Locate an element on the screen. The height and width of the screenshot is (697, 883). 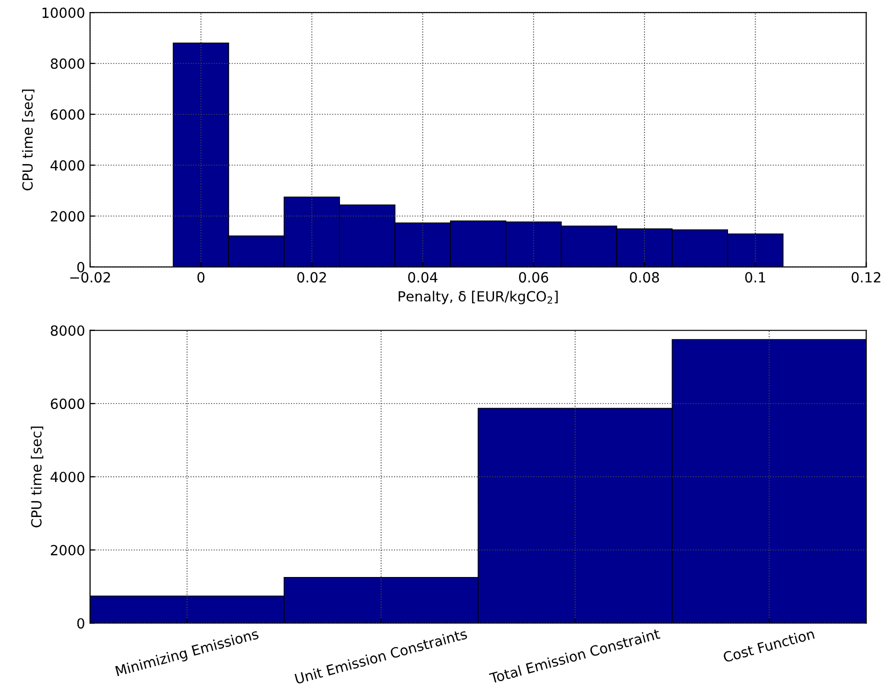
x-tick-label: 0.04 is located at coordinates (423, 277).